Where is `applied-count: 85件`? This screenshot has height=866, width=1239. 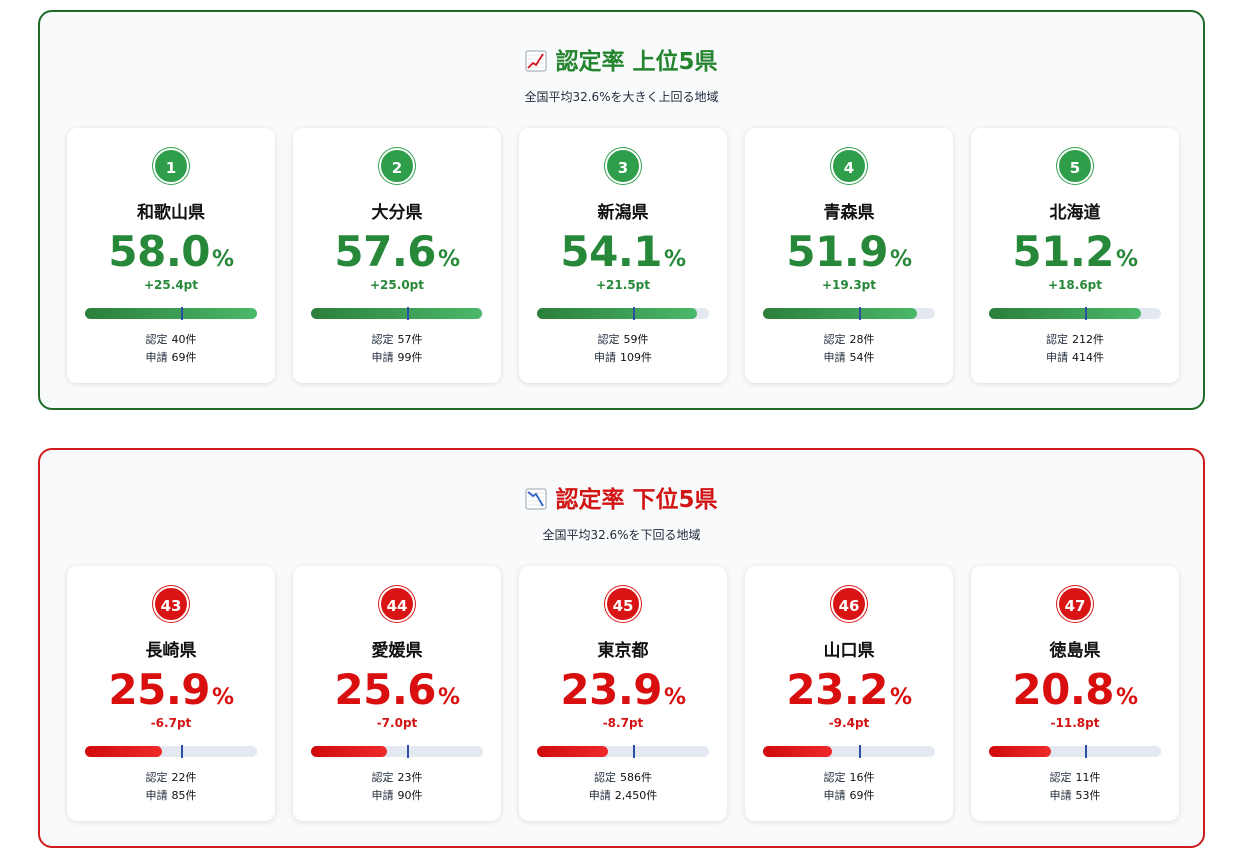
applied-count: 85件 is located at coordinates (184, 795).